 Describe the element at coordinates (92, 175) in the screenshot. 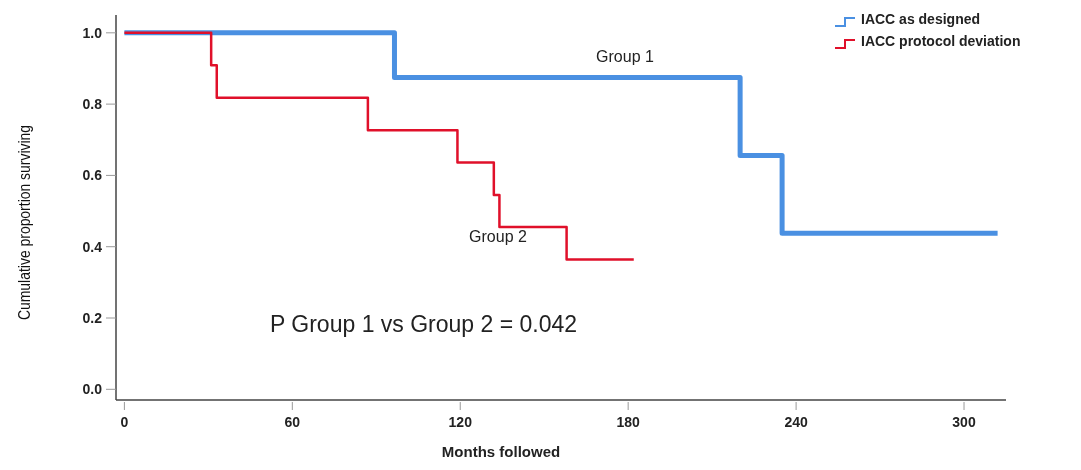

I see `y-tick-label: 0.6` at that location.